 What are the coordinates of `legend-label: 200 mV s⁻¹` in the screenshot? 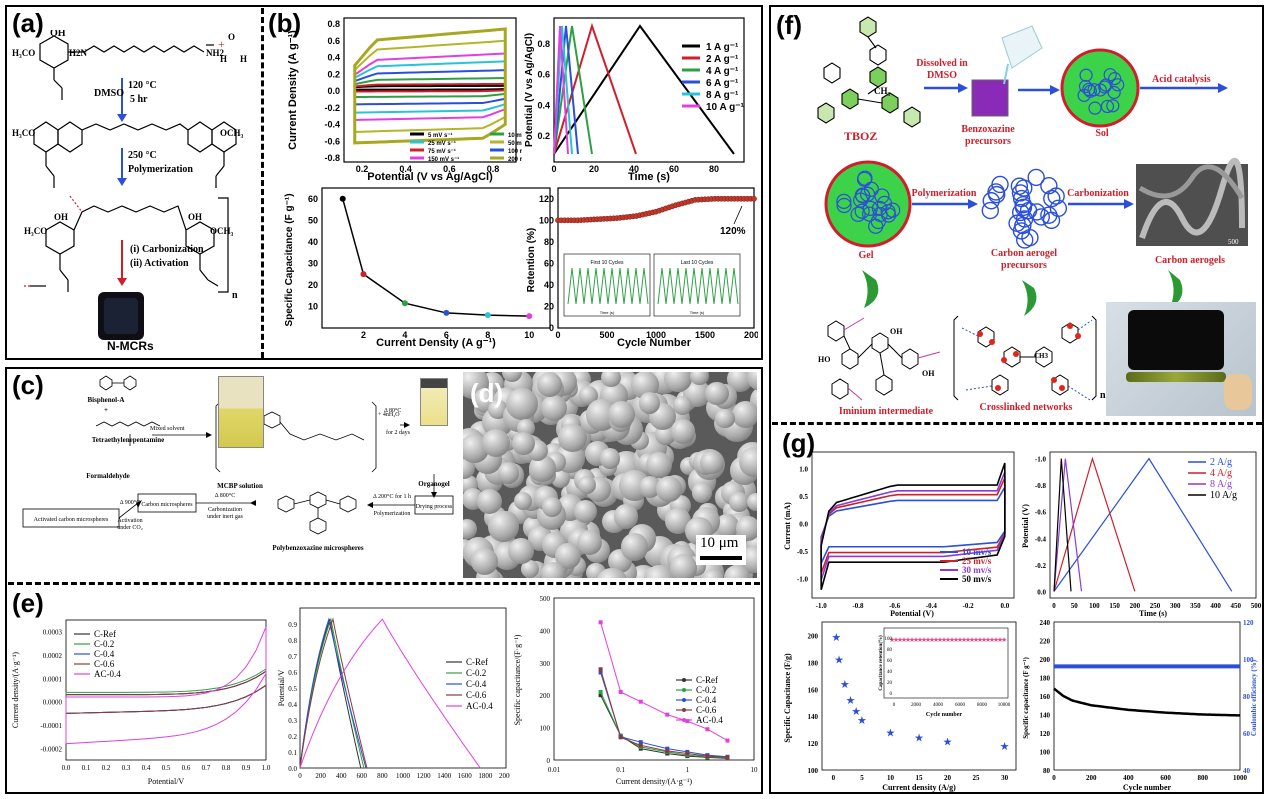 It's located at (515, 159).